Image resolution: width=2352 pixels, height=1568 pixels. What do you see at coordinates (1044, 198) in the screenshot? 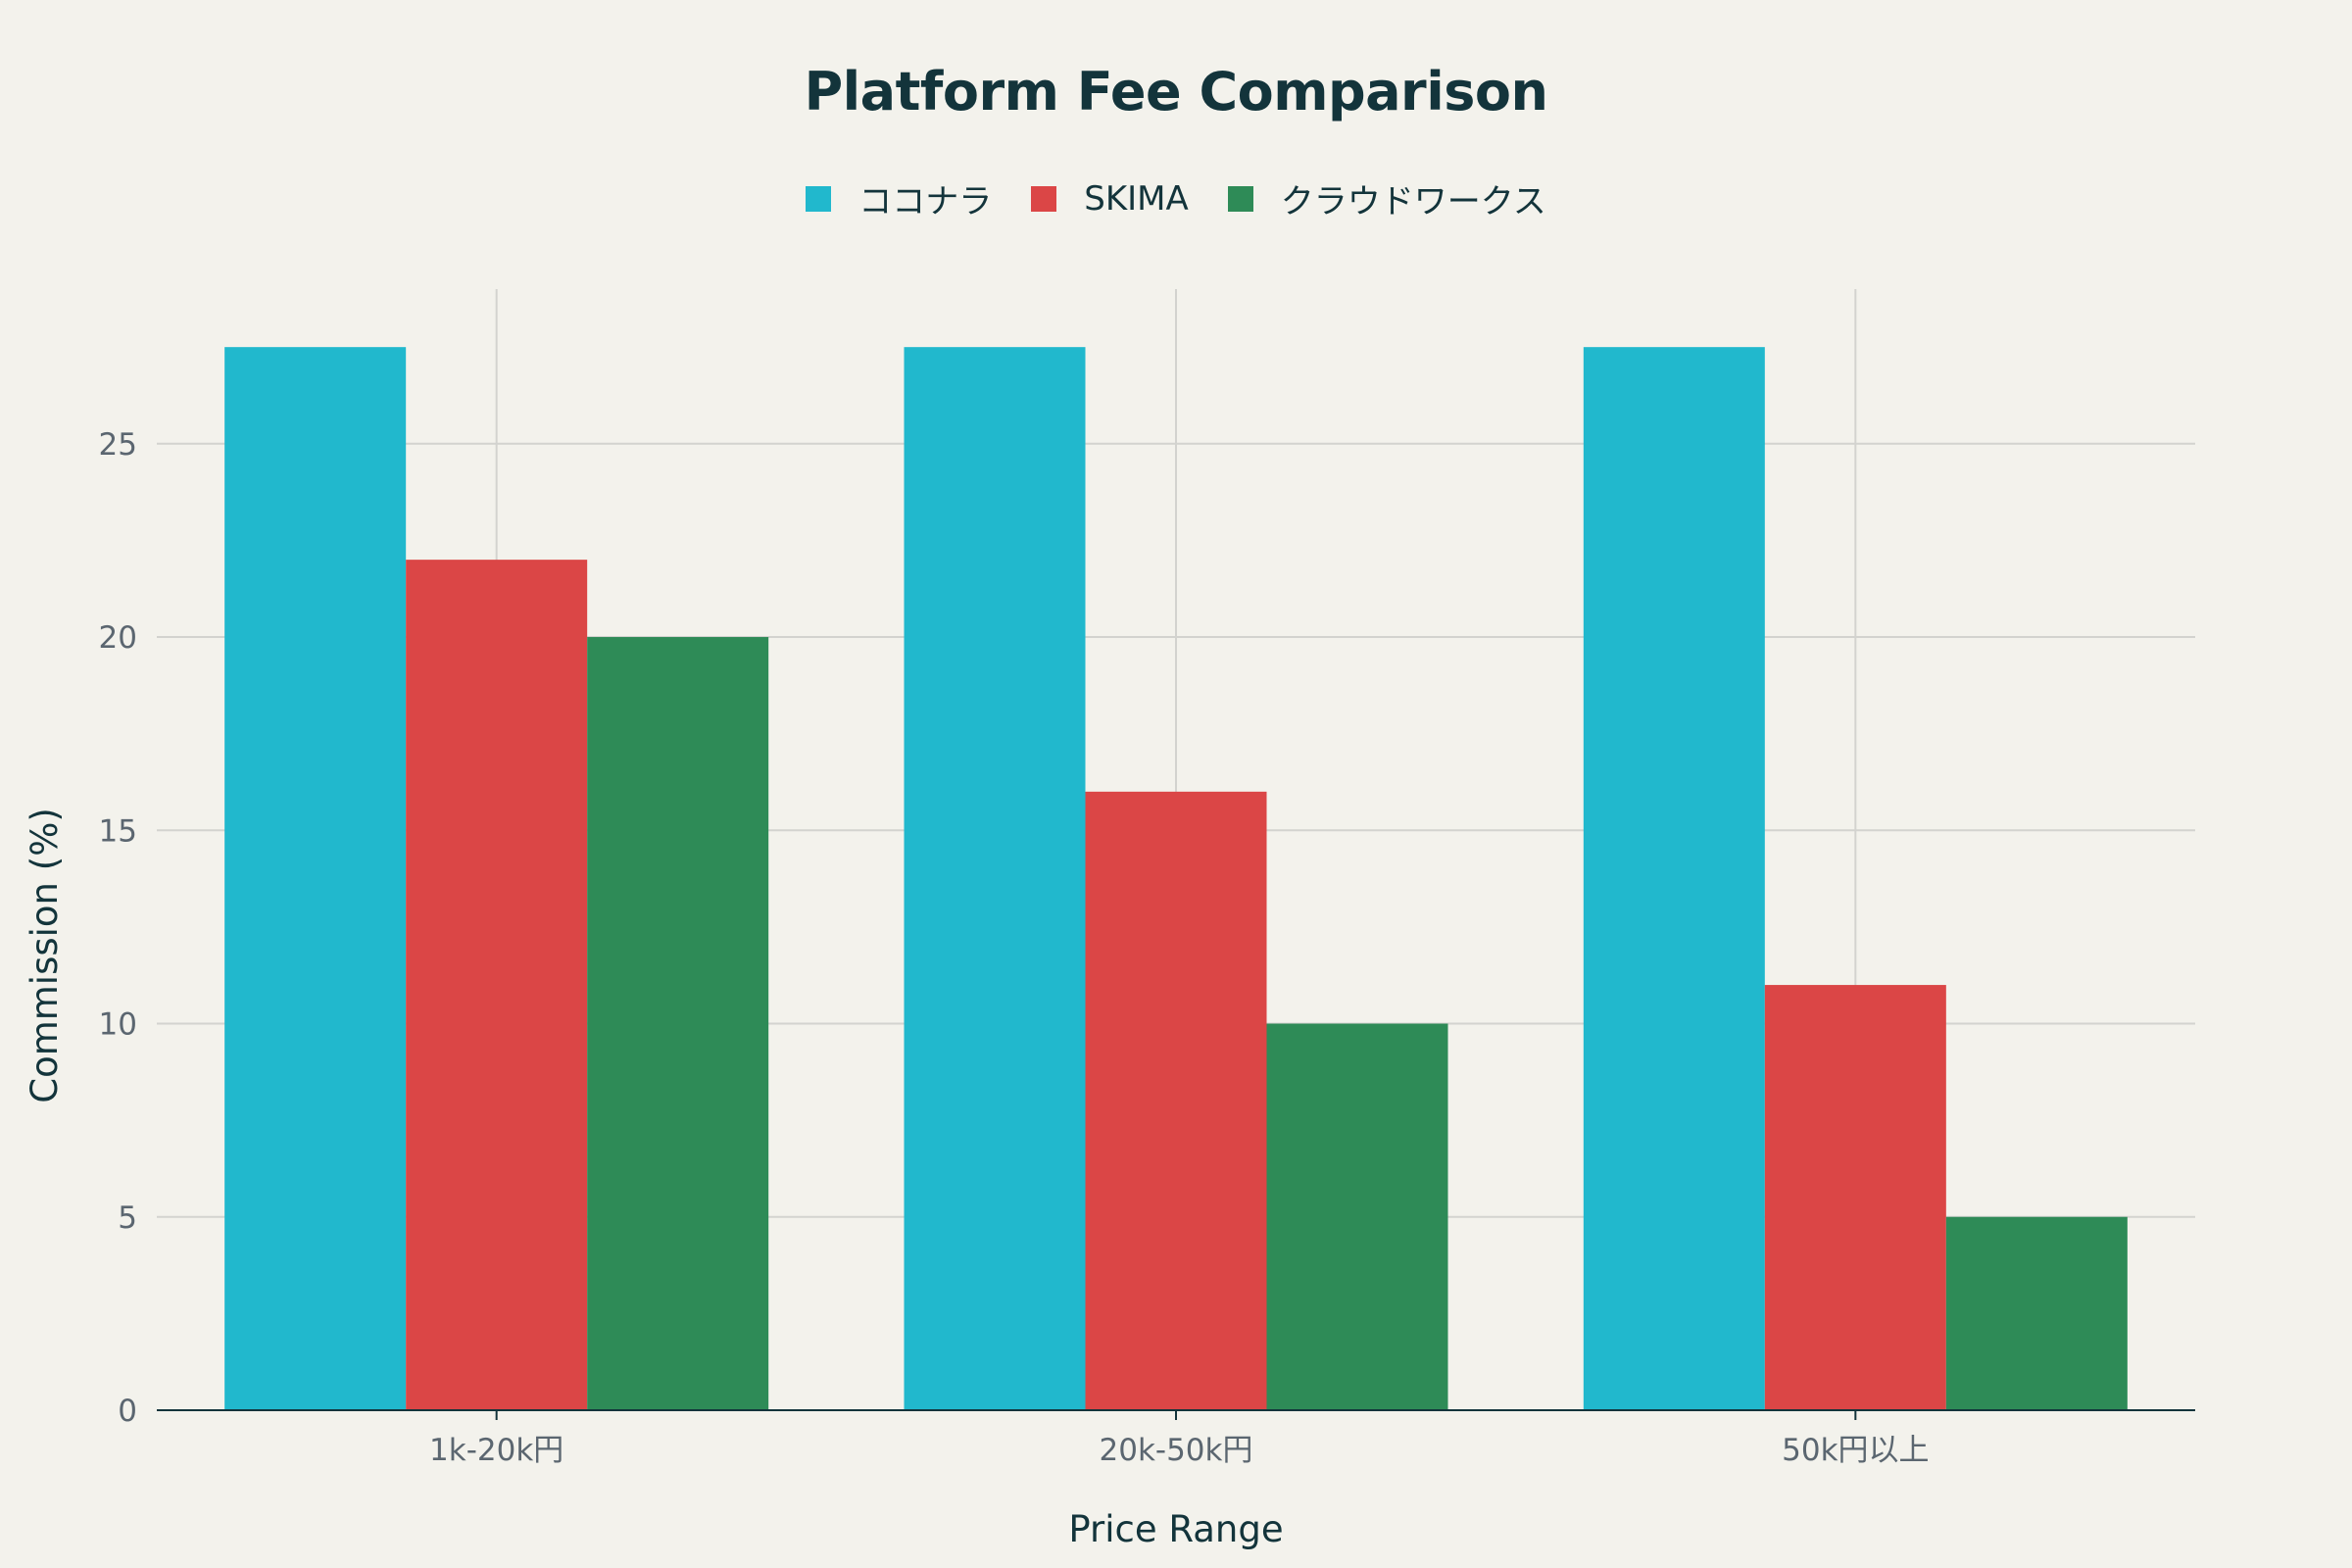
I see `legend-swatch-skima` at bounding box center [1044, 198].